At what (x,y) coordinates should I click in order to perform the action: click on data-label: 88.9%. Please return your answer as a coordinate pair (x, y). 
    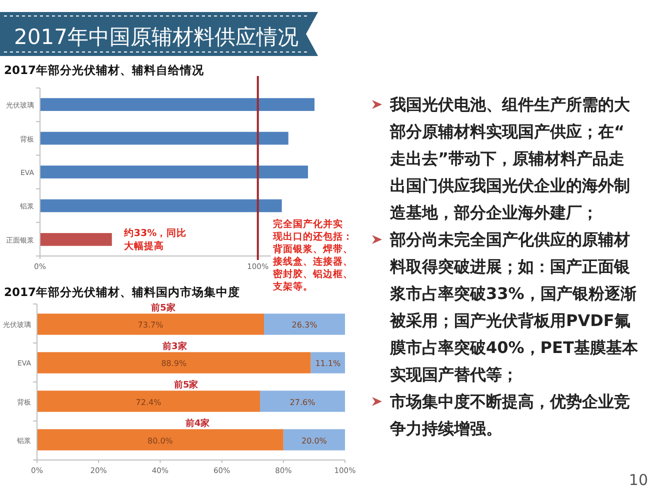
    Looking at the image, I should click on (174, 363).